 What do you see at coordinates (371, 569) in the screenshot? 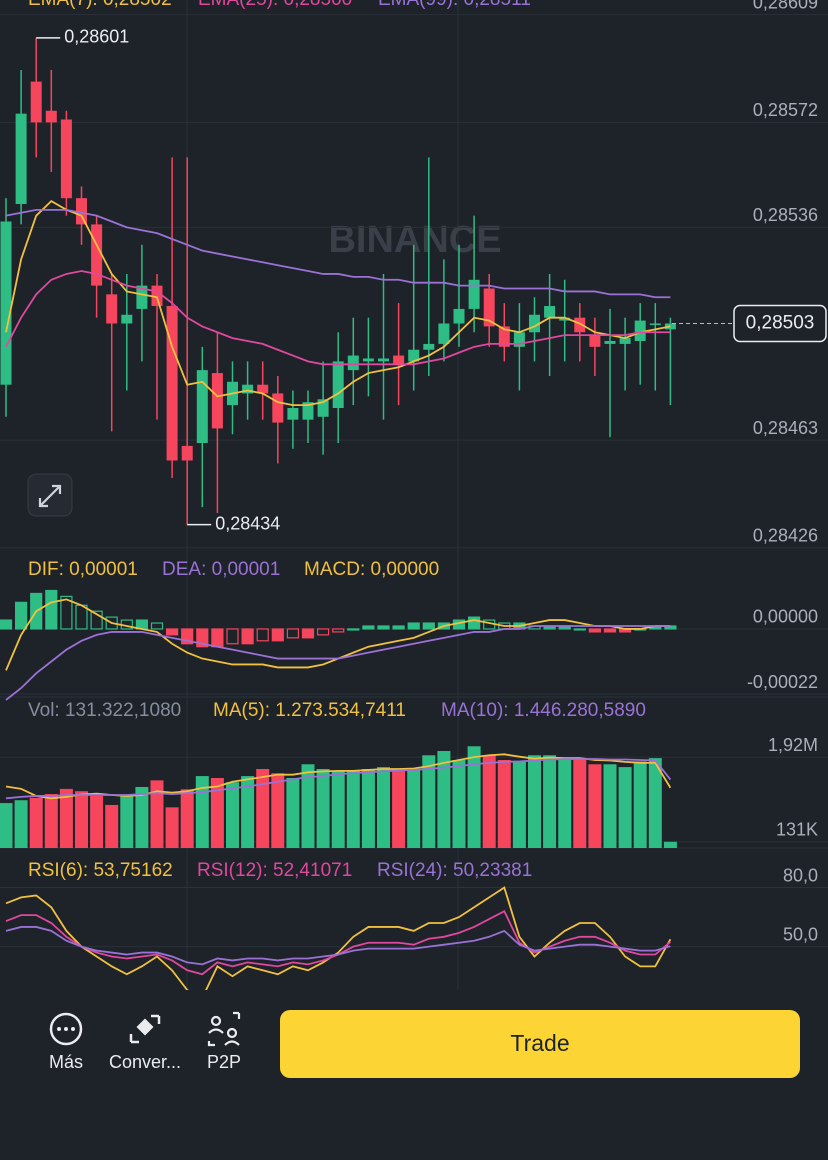
I see `legend-entry: MACD: 0,00000` at bounding box center [371, 569].